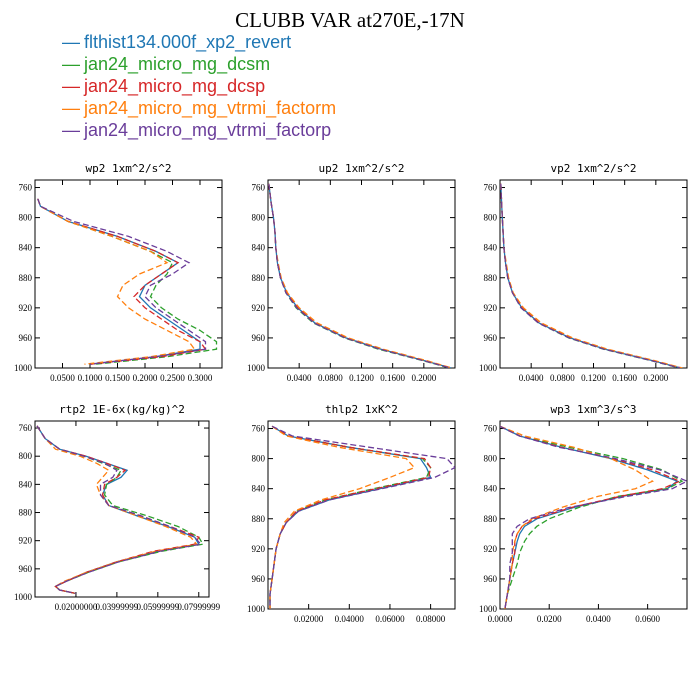 This screenshot has width=700, height=700. What do you see at coordinates (500, 619) in the screenshot?
I see `x-tick-label: 0.0000` at bounding box center [500, 619].